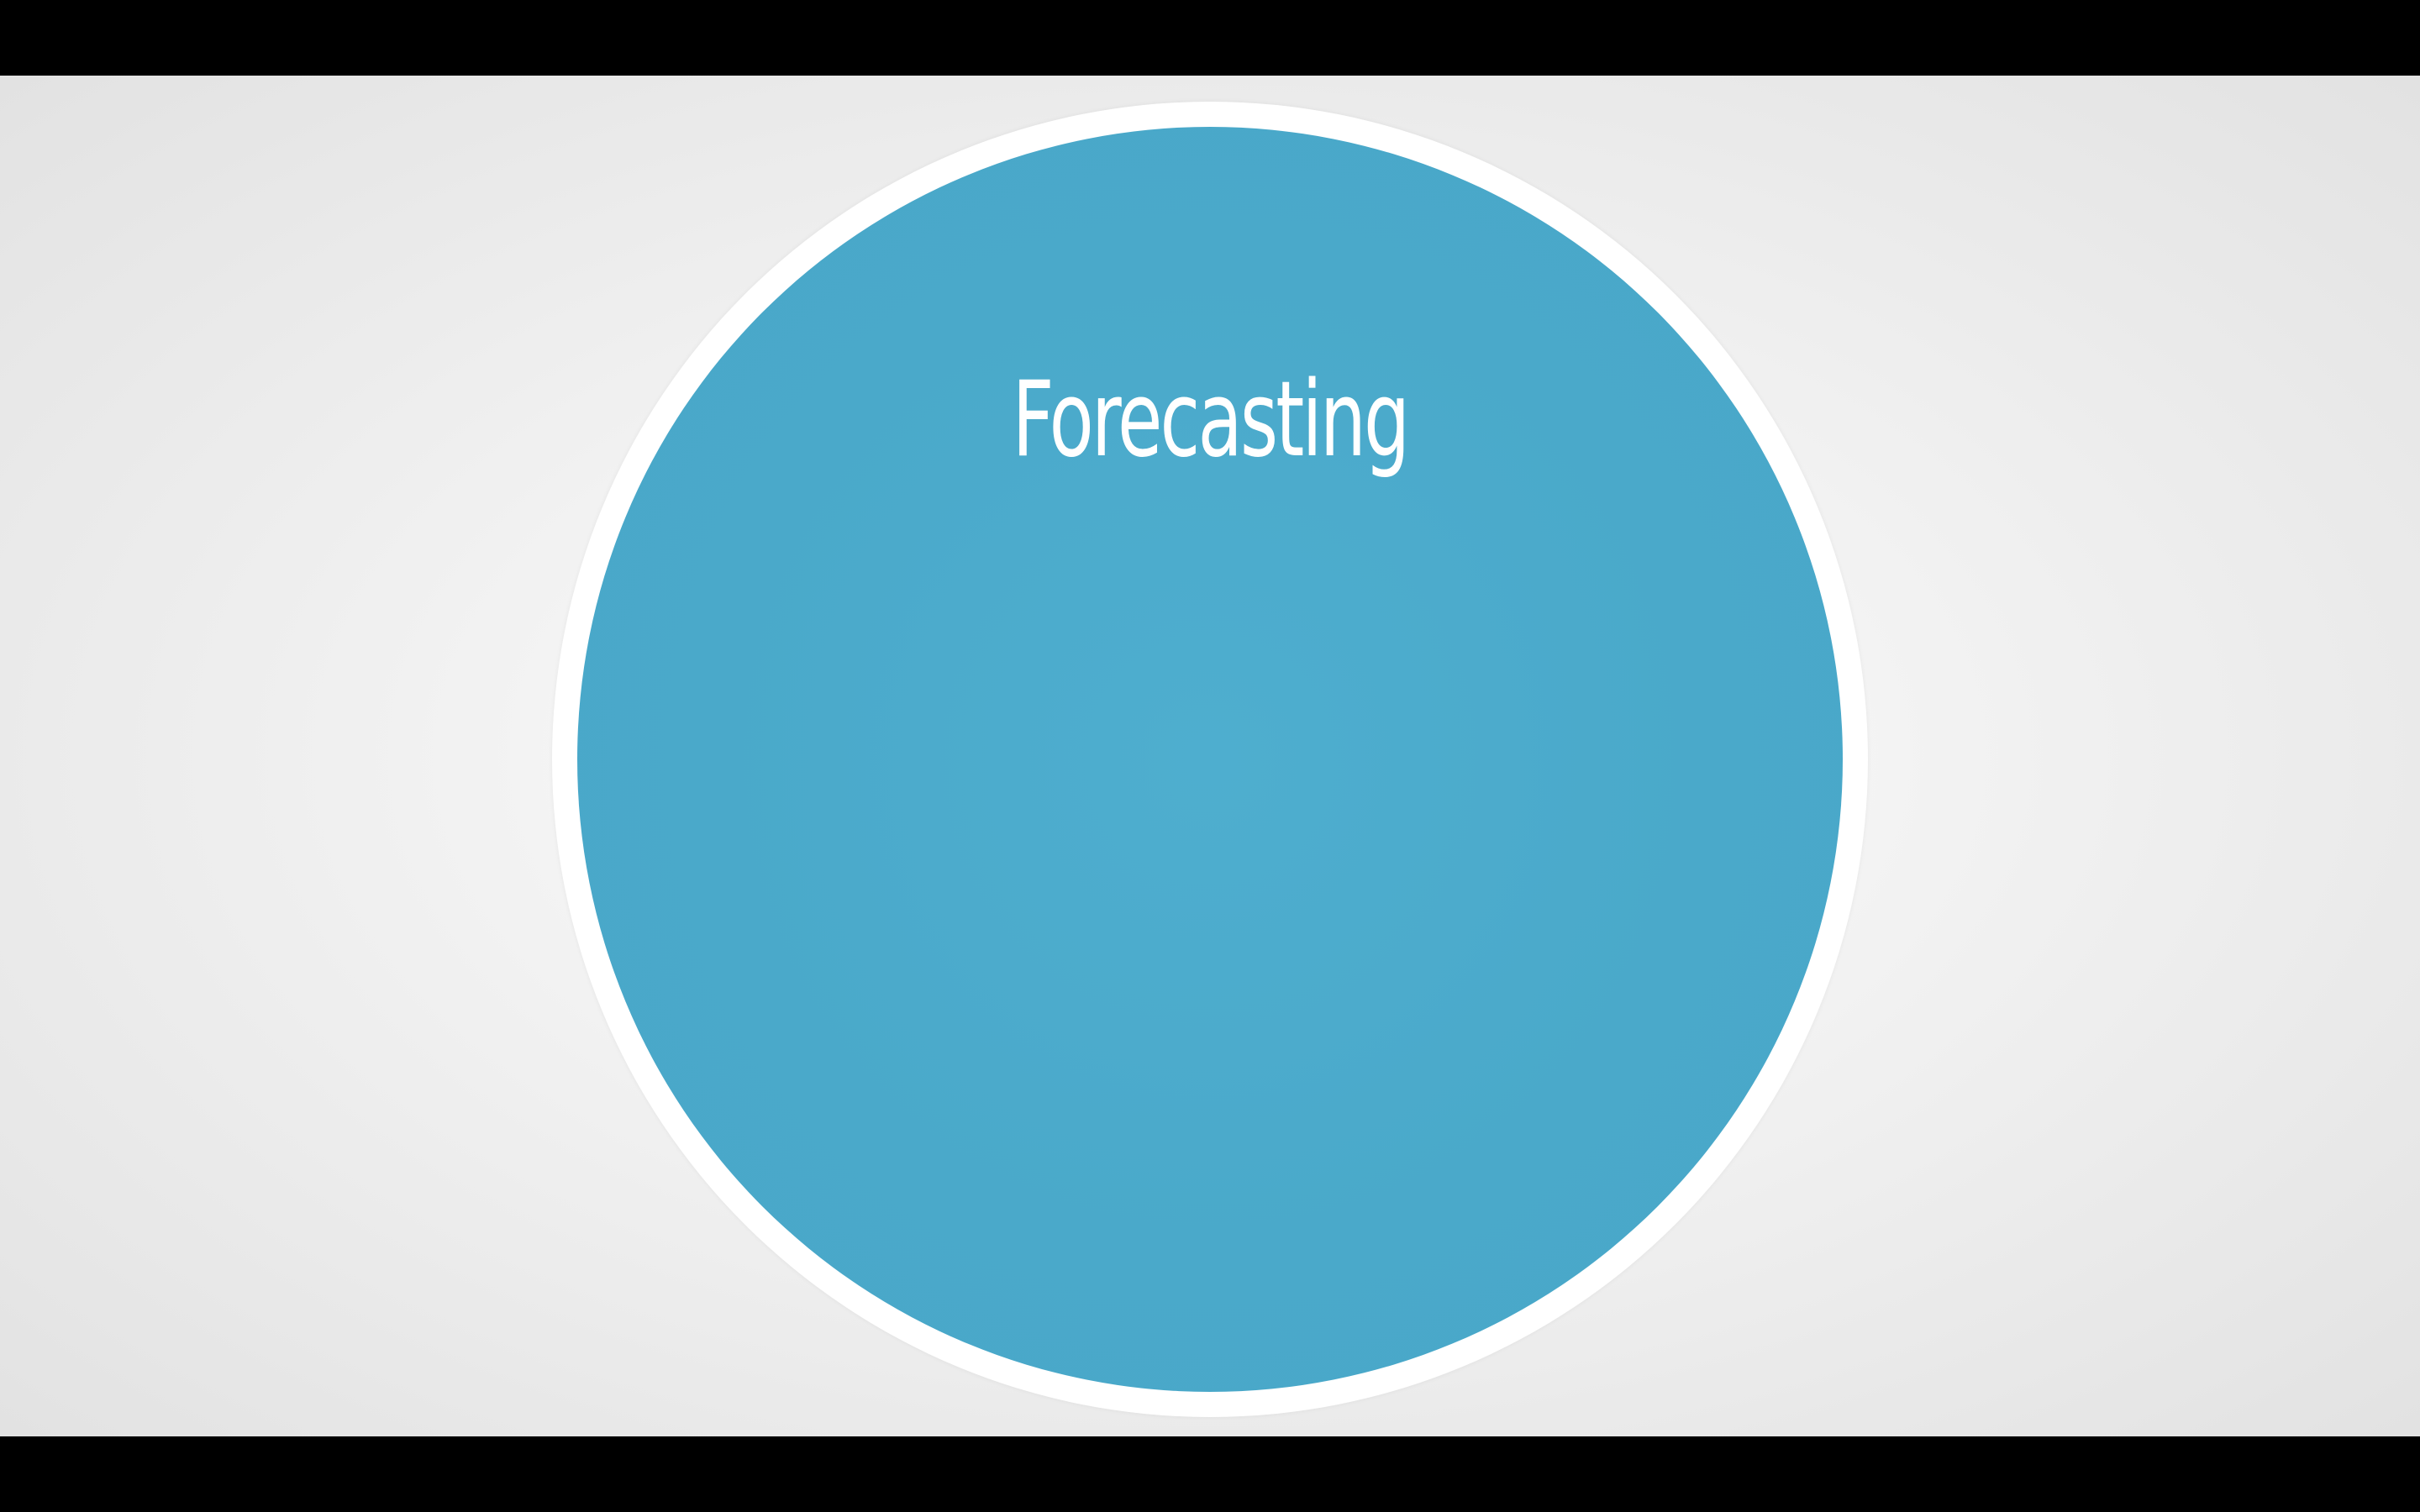  Describe the element at coordinates (1210, 38) in the screenshot. I see `letterbox-top-bar` at that location.